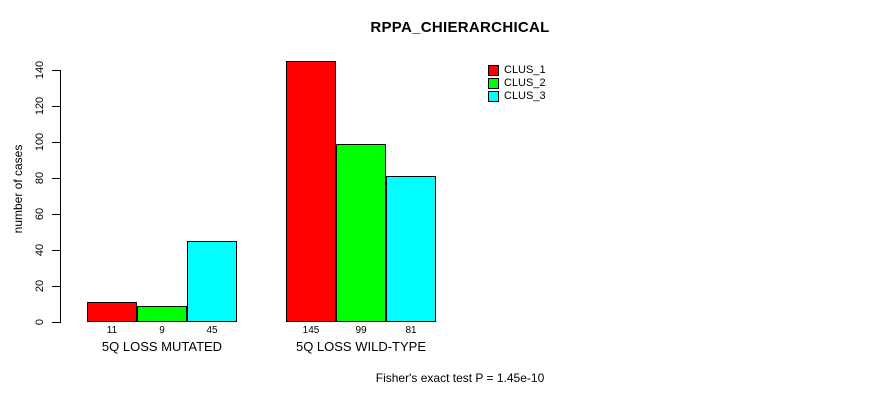  What do you see at coordinates (40, 322) in the screenshot?
I see `y-axis-tick-label: 0` at bounding box center [40, 322].